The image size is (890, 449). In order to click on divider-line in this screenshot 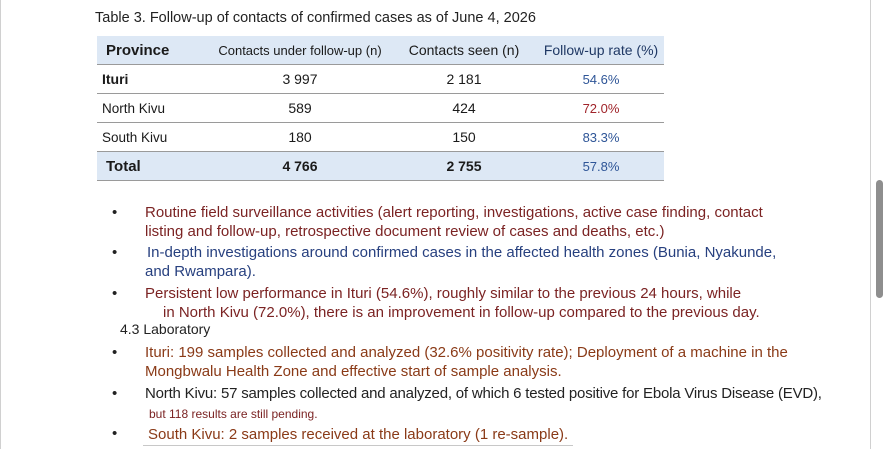, I will do `click(358, 445)`.